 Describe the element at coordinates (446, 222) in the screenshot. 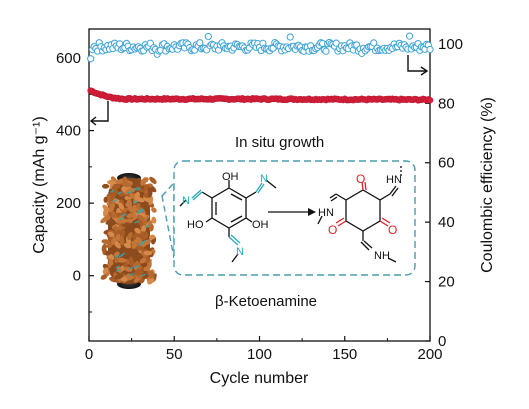

I see `right-y-tick-label: 40` at that location.